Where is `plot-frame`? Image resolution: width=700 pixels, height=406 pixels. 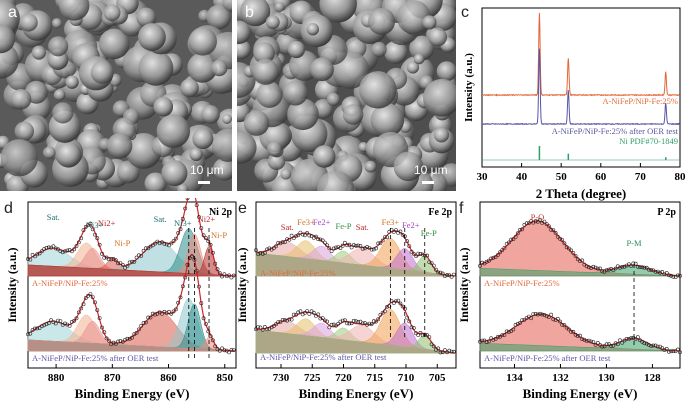 plot-frame is located at coordinates (356, 285).